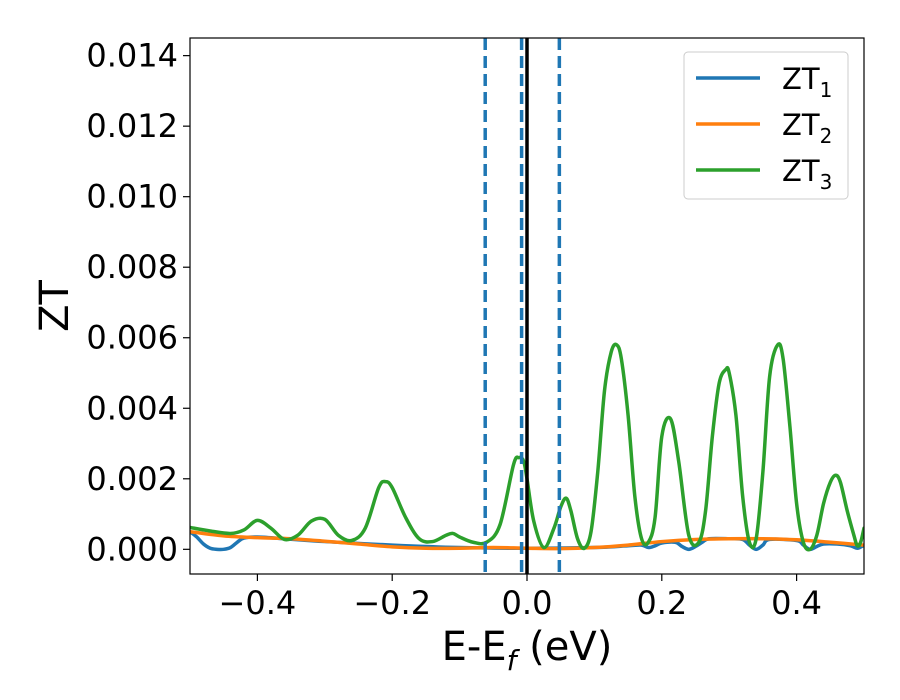 The height and width of the screenshot is (700, 900). I want to click on x-tick-label: 0.4, so click(796, 603).